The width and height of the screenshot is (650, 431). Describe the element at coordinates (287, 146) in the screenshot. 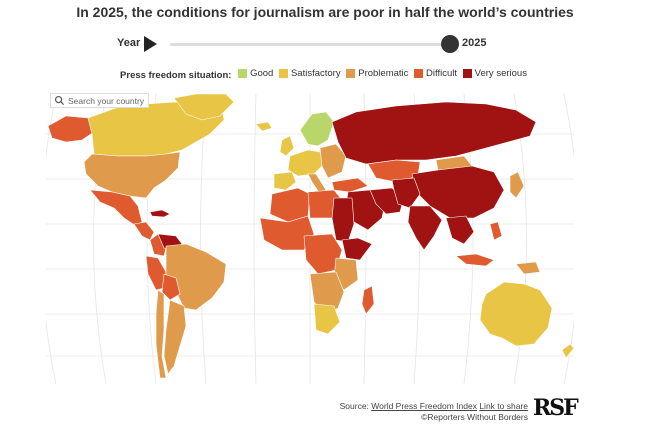

I see `country-uk` at that location.